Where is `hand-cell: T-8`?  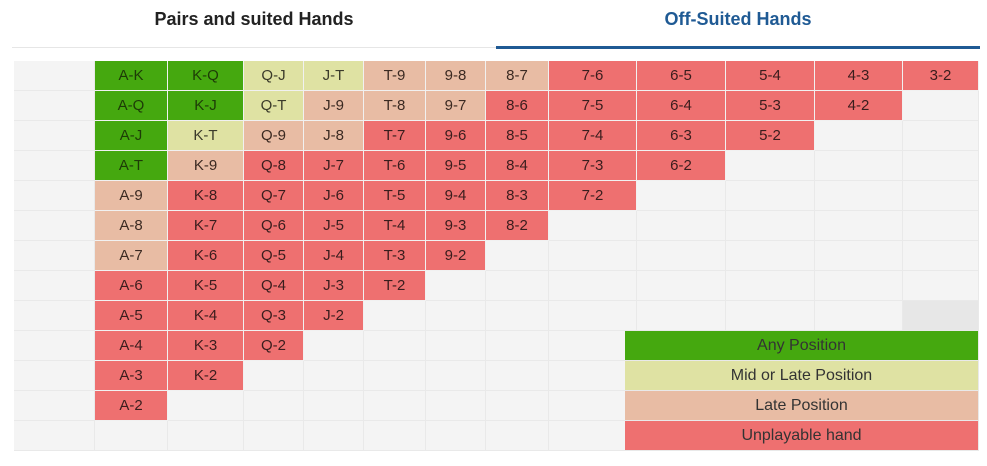 hand-cell: T-8 is located at coordinates (395, 106).